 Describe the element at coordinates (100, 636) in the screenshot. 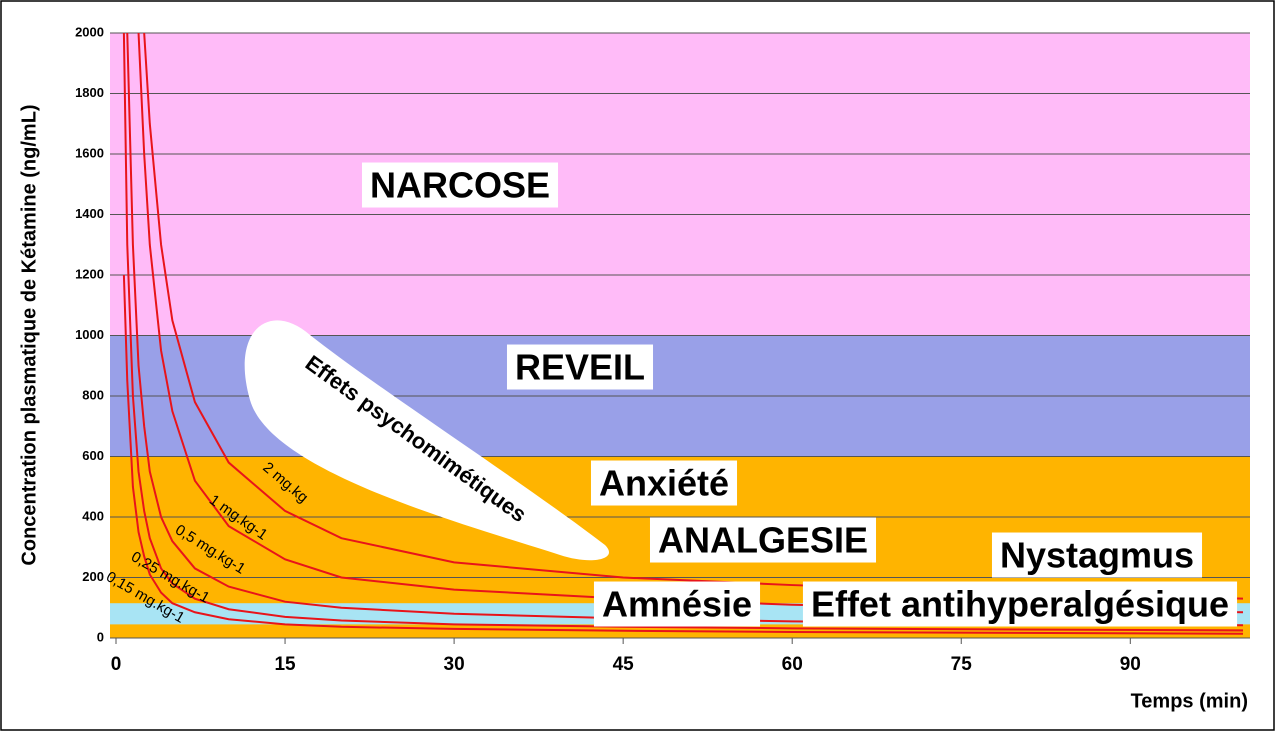

I see `y-tick-label: 0` at that location.